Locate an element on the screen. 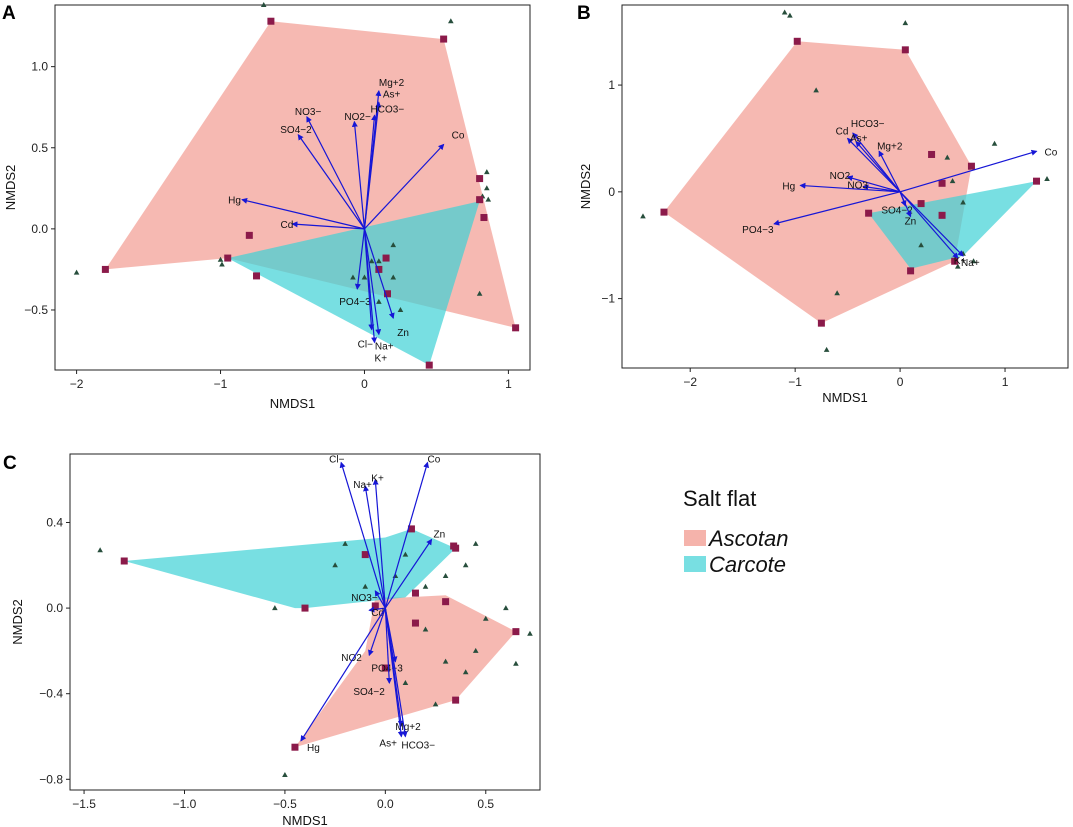 The height and width of the screenshot is (827, 1073). legend: Salt flat Ascotan Carcote is located at coordinates (736, 531).